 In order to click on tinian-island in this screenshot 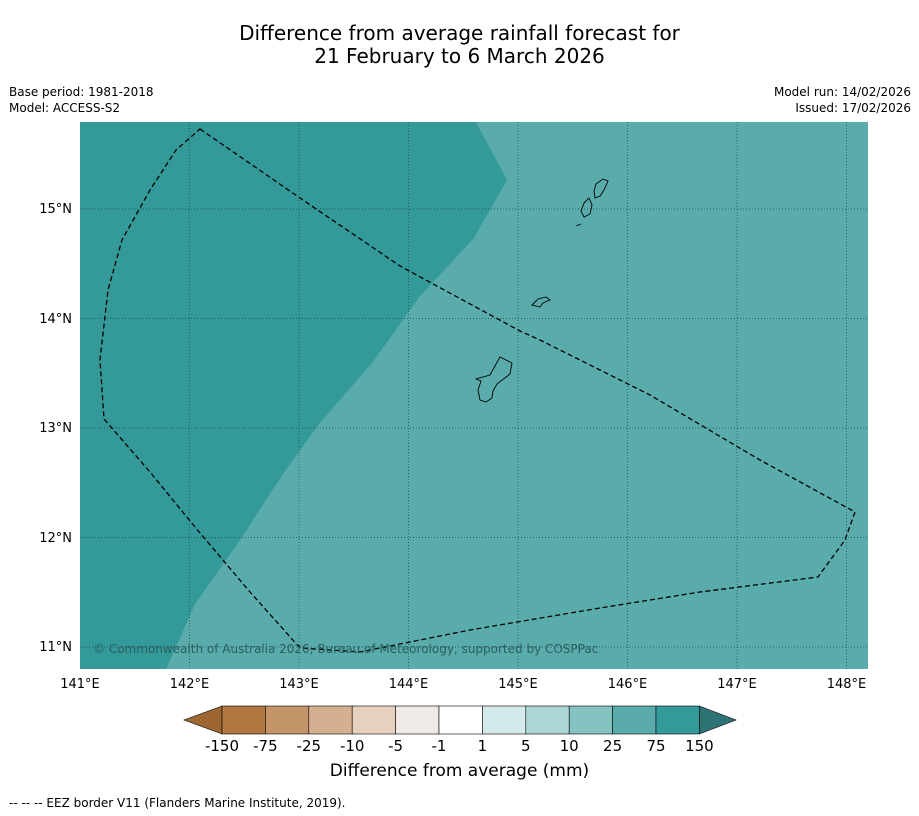, I will do `click(586, 207)`.